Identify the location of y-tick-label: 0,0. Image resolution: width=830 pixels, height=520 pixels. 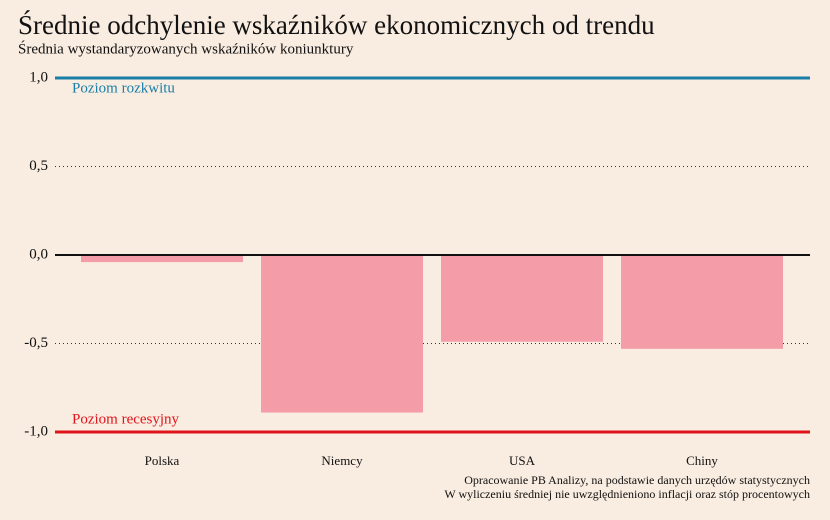
(38, 254).